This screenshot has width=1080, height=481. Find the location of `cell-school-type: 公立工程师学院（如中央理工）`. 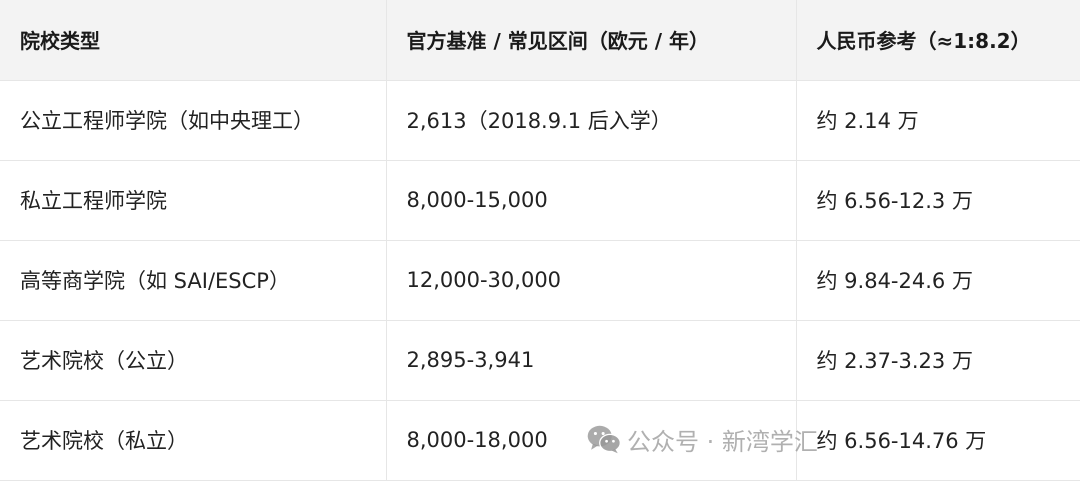

cell-school-type: 公立工程师学院（如中央理工） is located at coordinates (193, 120).